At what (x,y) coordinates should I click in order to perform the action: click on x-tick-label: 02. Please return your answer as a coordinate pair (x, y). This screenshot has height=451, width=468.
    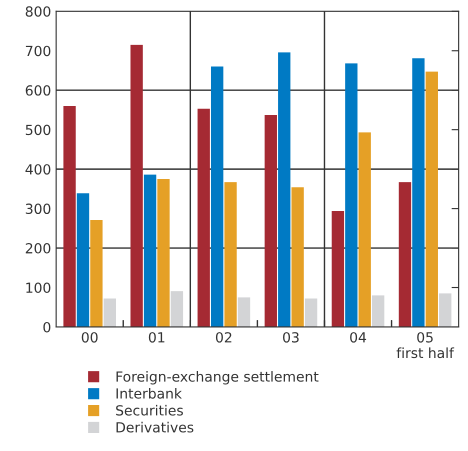
    Looking at the image, I should click on (224, 337).